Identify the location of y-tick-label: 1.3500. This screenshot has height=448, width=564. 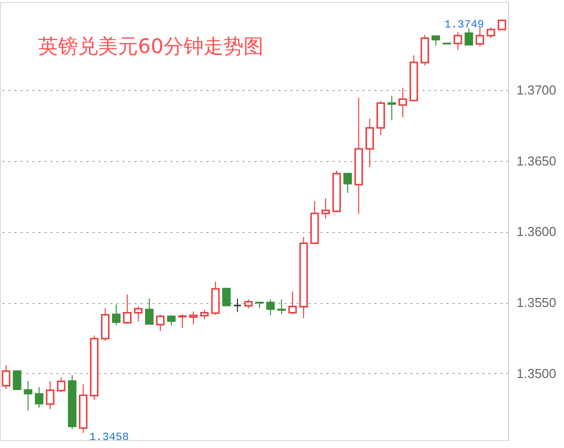
(536, 373).